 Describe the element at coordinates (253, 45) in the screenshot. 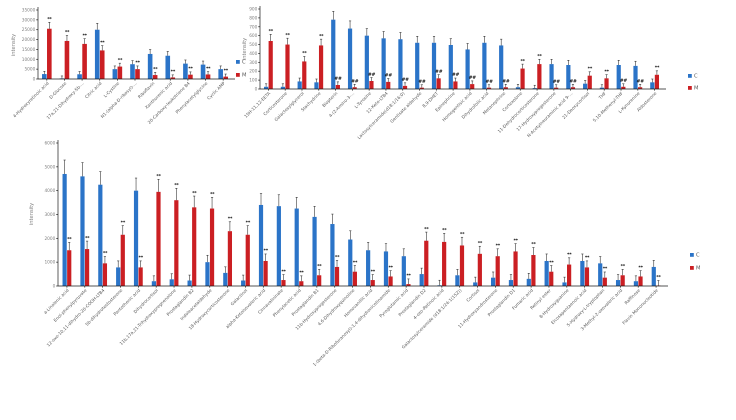

I see `svg-text: 500` at that location.